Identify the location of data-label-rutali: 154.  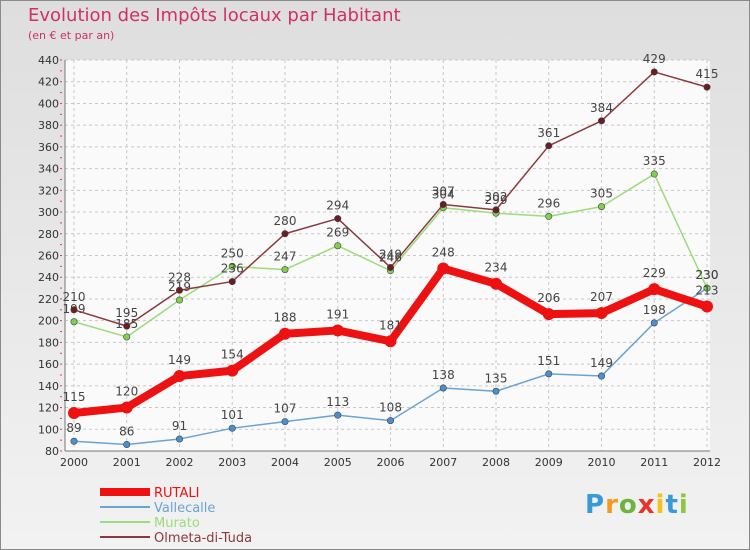
(232, 355).